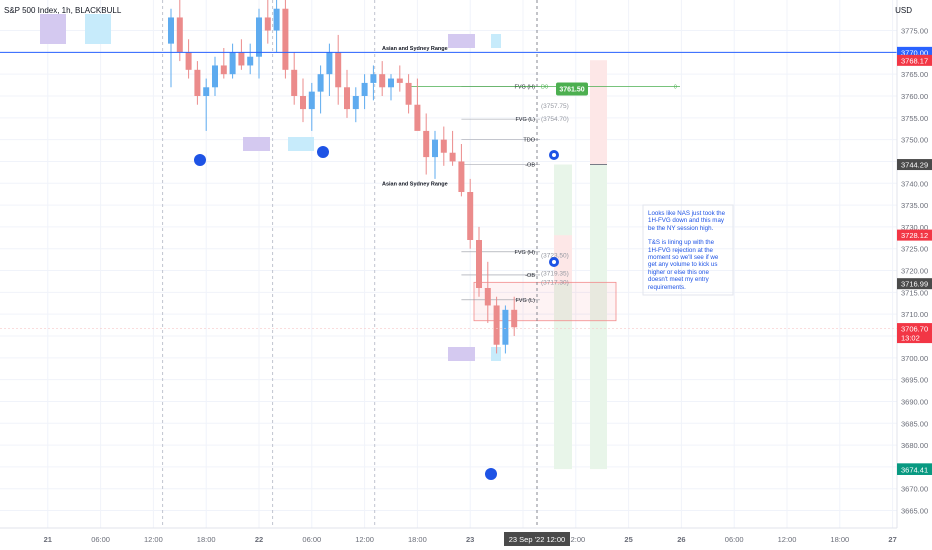 This screenshot has height=550, width=932. What do you see at coordinates (259, 539) in the screenshot?
I see `time-tick: 22` at bounding box center [259, 539].